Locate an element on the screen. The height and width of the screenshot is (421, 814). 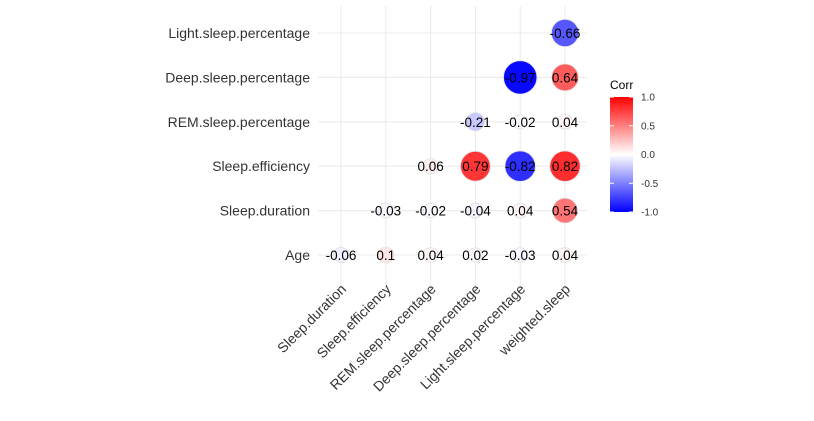
corr-label-age-vs-sleep-efficiency: 0.1 is located at coordinates (385, 255).